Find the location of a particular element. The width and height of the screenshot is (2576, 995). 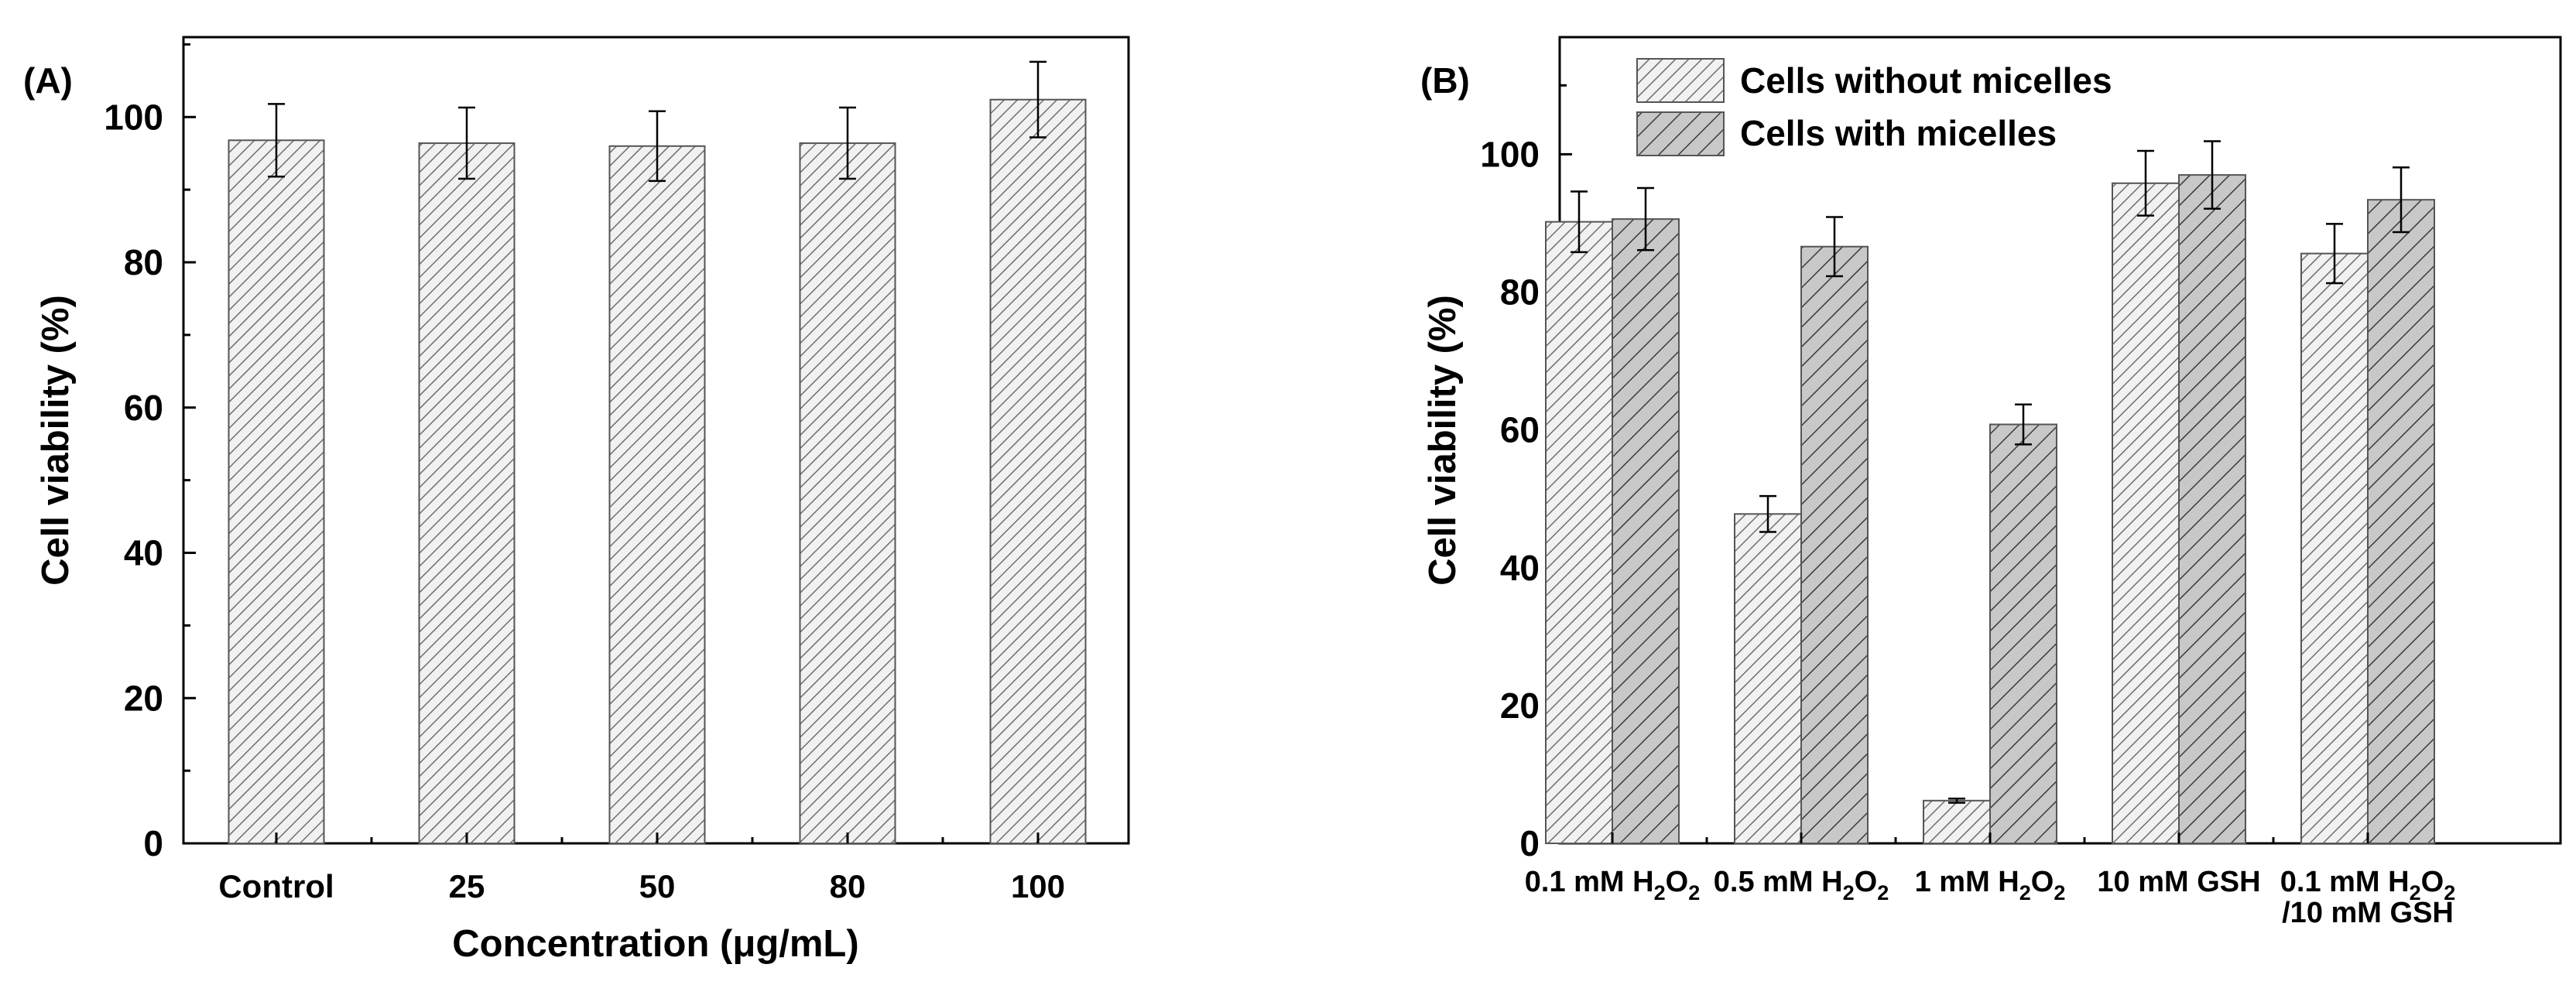

b-x-tick-label: 0.5 mM H2O2 is located at coordinates (1801, 885).